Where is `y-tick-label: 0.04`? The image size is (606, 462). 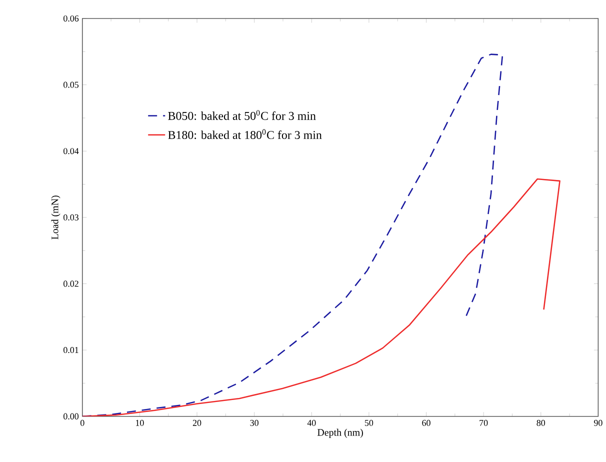
y-tick-label: 0.04 is located at coordinates (71, 151).